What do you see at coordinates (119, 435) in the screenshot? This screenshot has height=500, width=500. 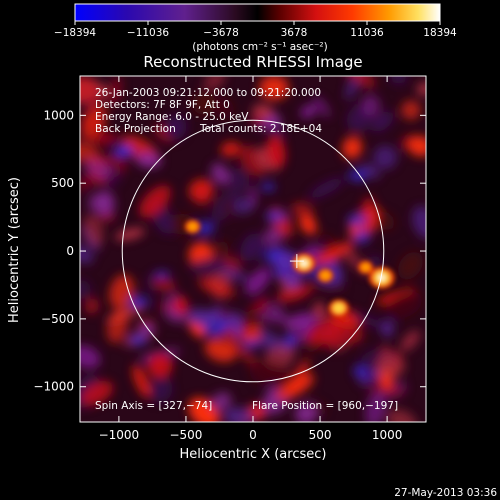 I see `x-tick-label: −1000` at bounding box center [119, 435].